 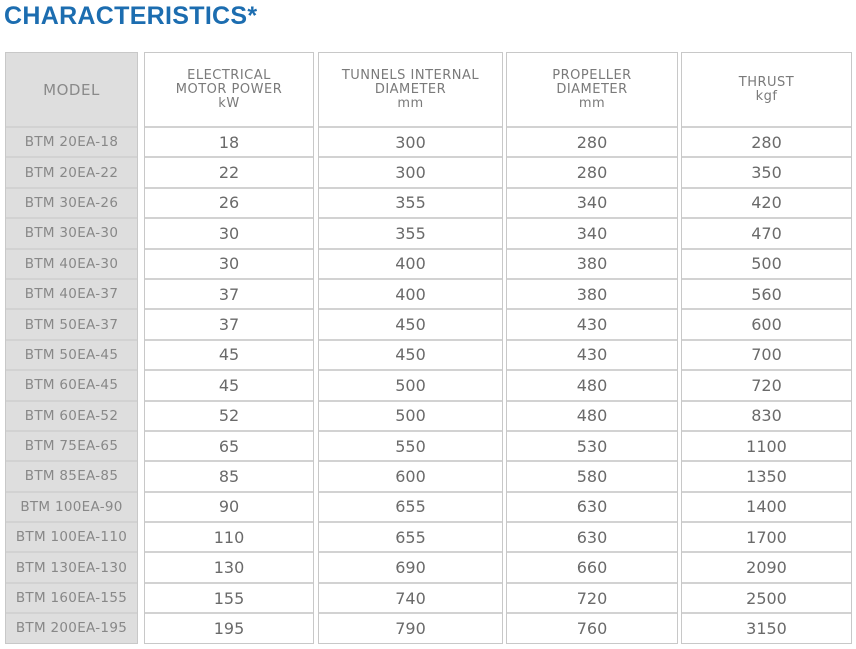 I want to click on table-cell-thrust: 1400, so click(x=766, y=508).